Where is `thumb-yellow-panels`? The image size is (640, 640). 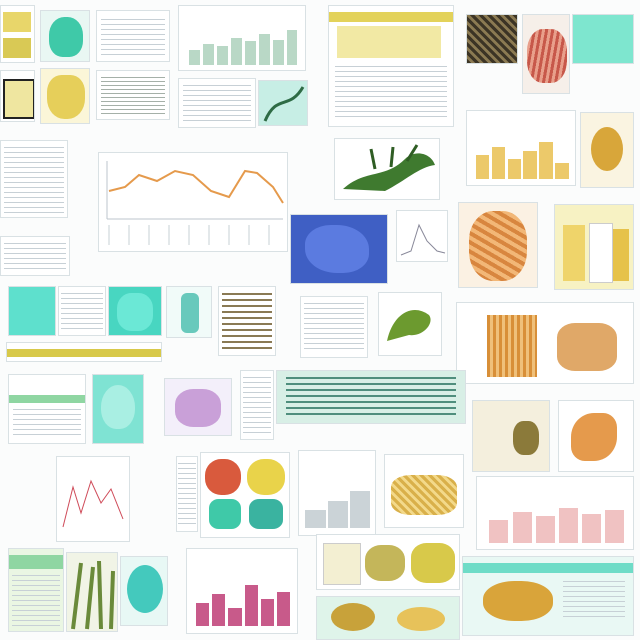
thumb-yellow-panels is located at coordinates (17, 34).